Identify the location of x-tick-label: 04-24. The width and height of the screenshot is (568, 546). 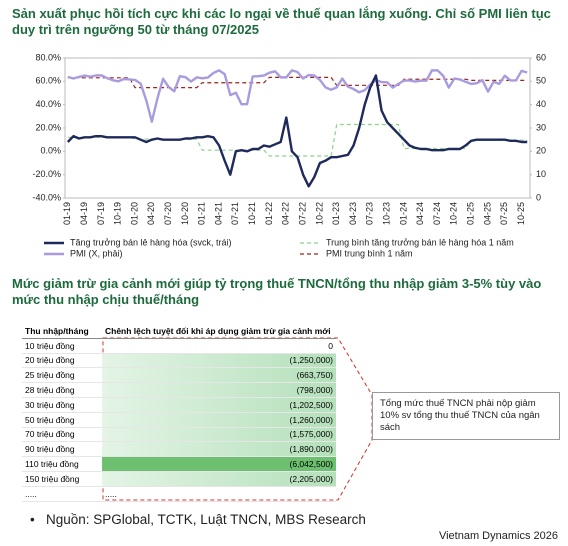
(420, 213).